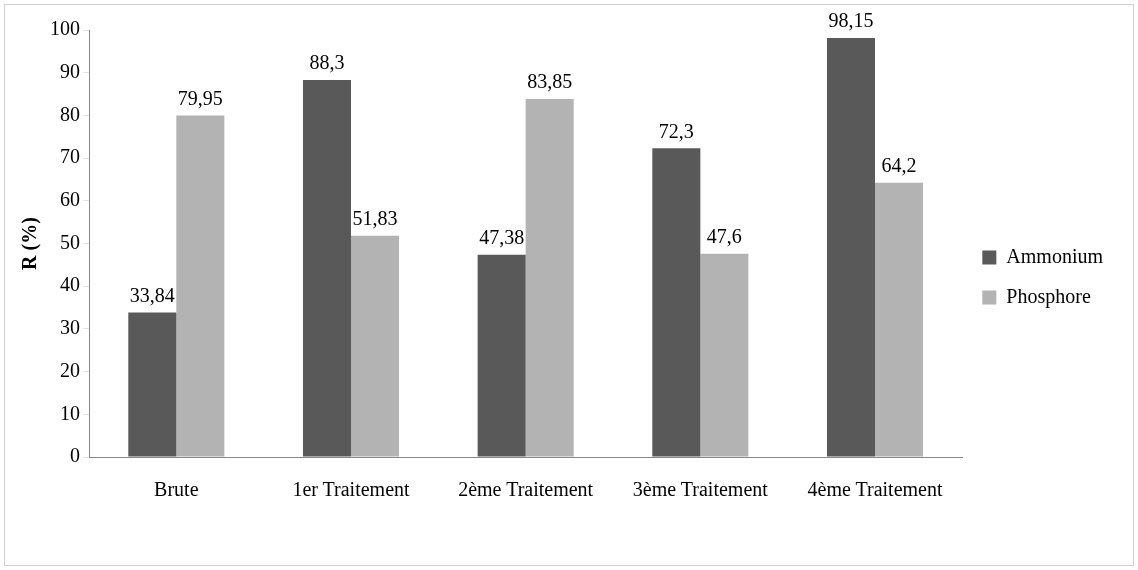 This screenshot has height=570, width=1138. What do you see at coordinates (351, 489) in the screenshot?
I see `x-tick-label: 1er Traitement` at bounding box center [351, 489].